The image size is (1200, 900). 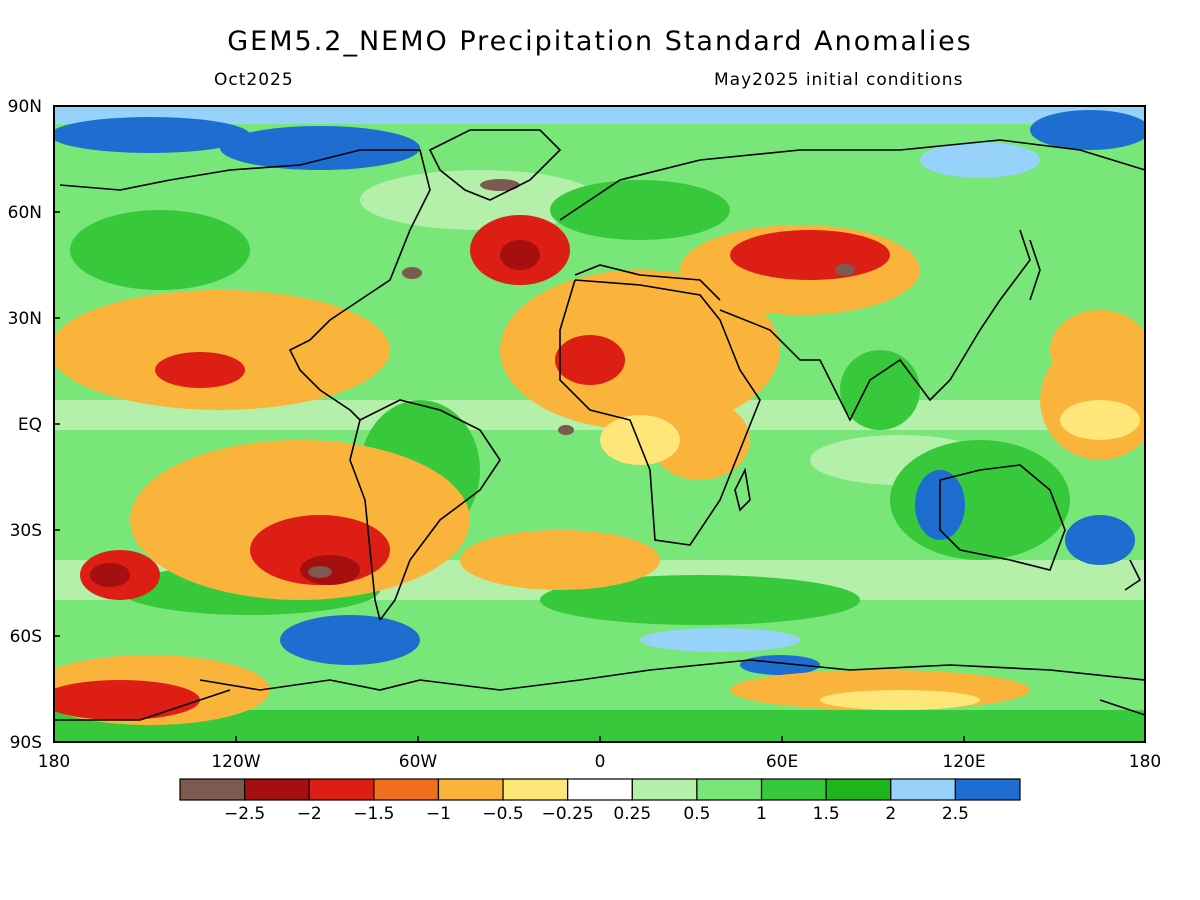 I want to click on lat-tick-label: 30N, so click(x=25, y=319).